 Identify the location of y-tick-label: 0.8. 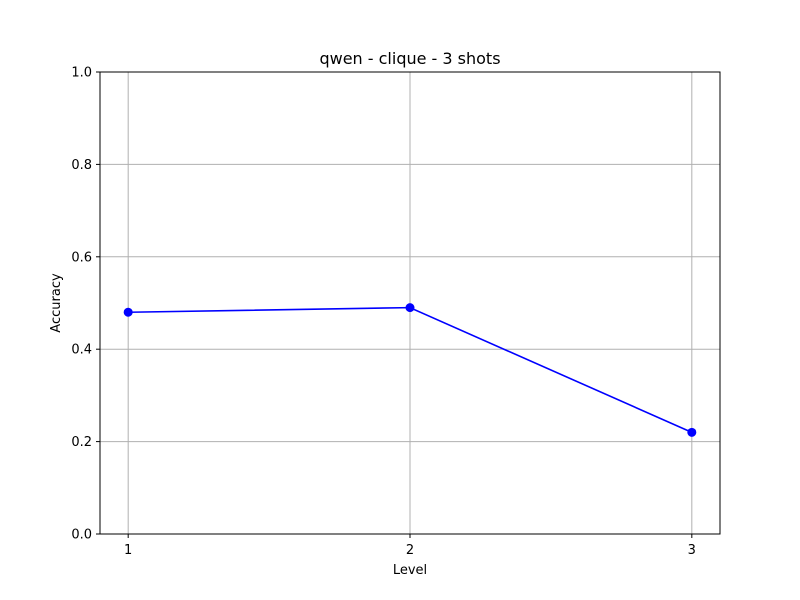
(81, 165).